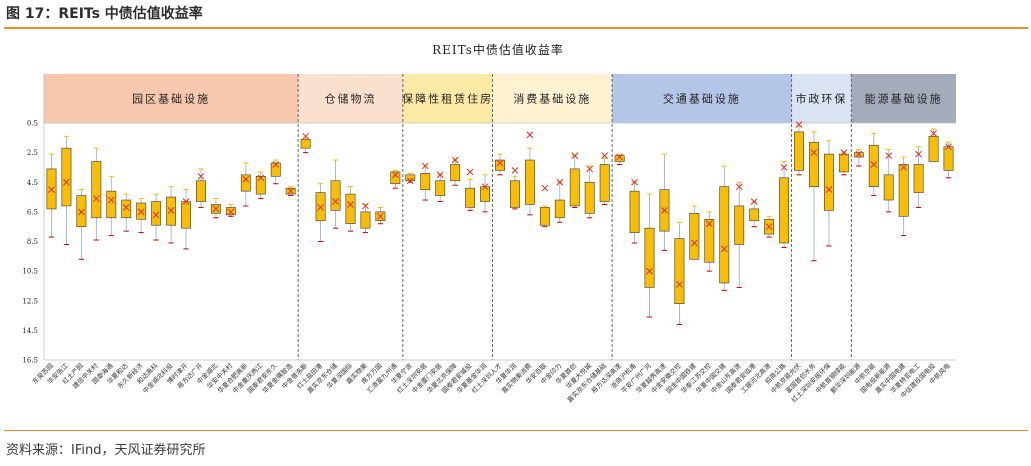 This screenshot has width=1031, height=466. I want to click on category-label: 市政环保, so click(821, 99).